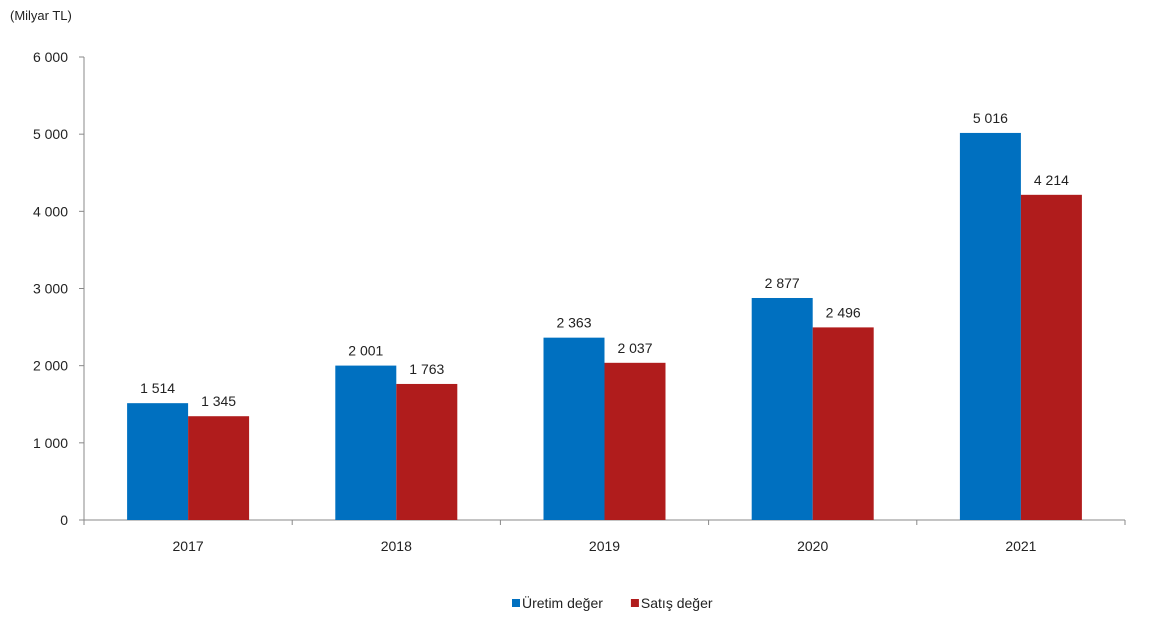 The width and height of the screenshot is (1151, 625). Describe the element at coordinates (41, 15) in the screenshot. I see `unit-label: (Milyar TL)` at that location.